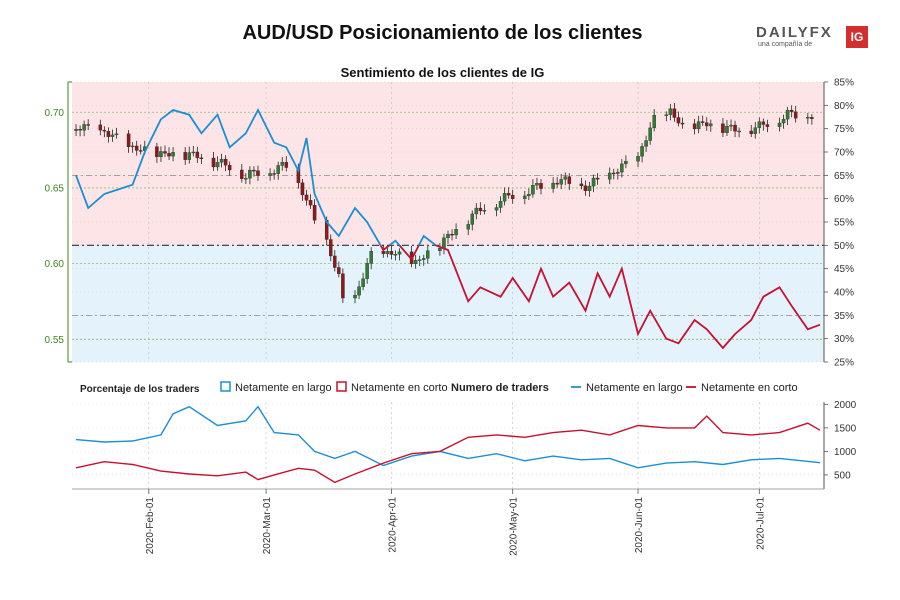  Describe the element at coordinates (399, 388) in the screenshot. I see `legend-label-short: Netamente en corto` at that location.